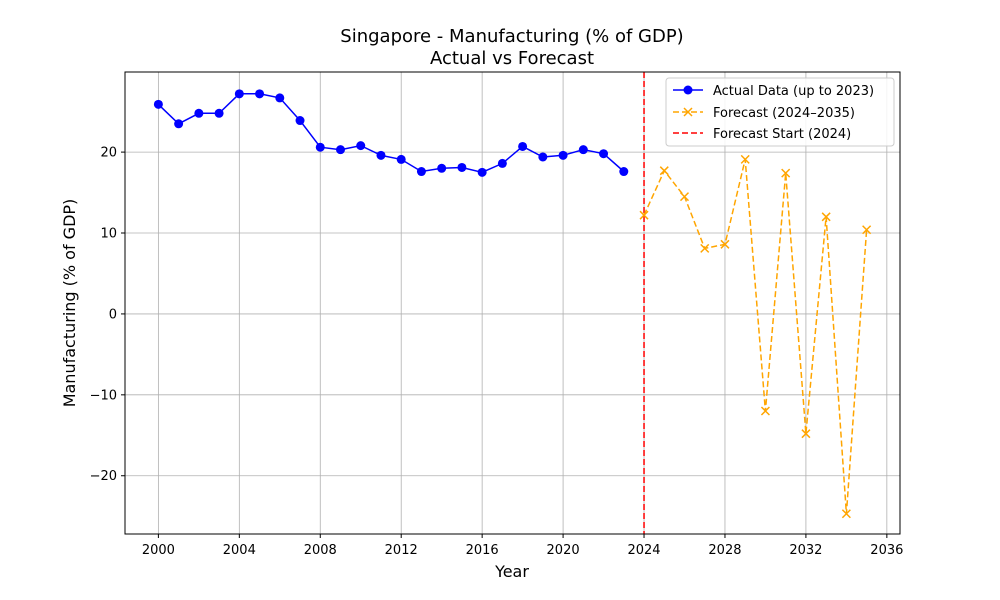  I want to click on x-tick-label: 2000, so click(158, 550).